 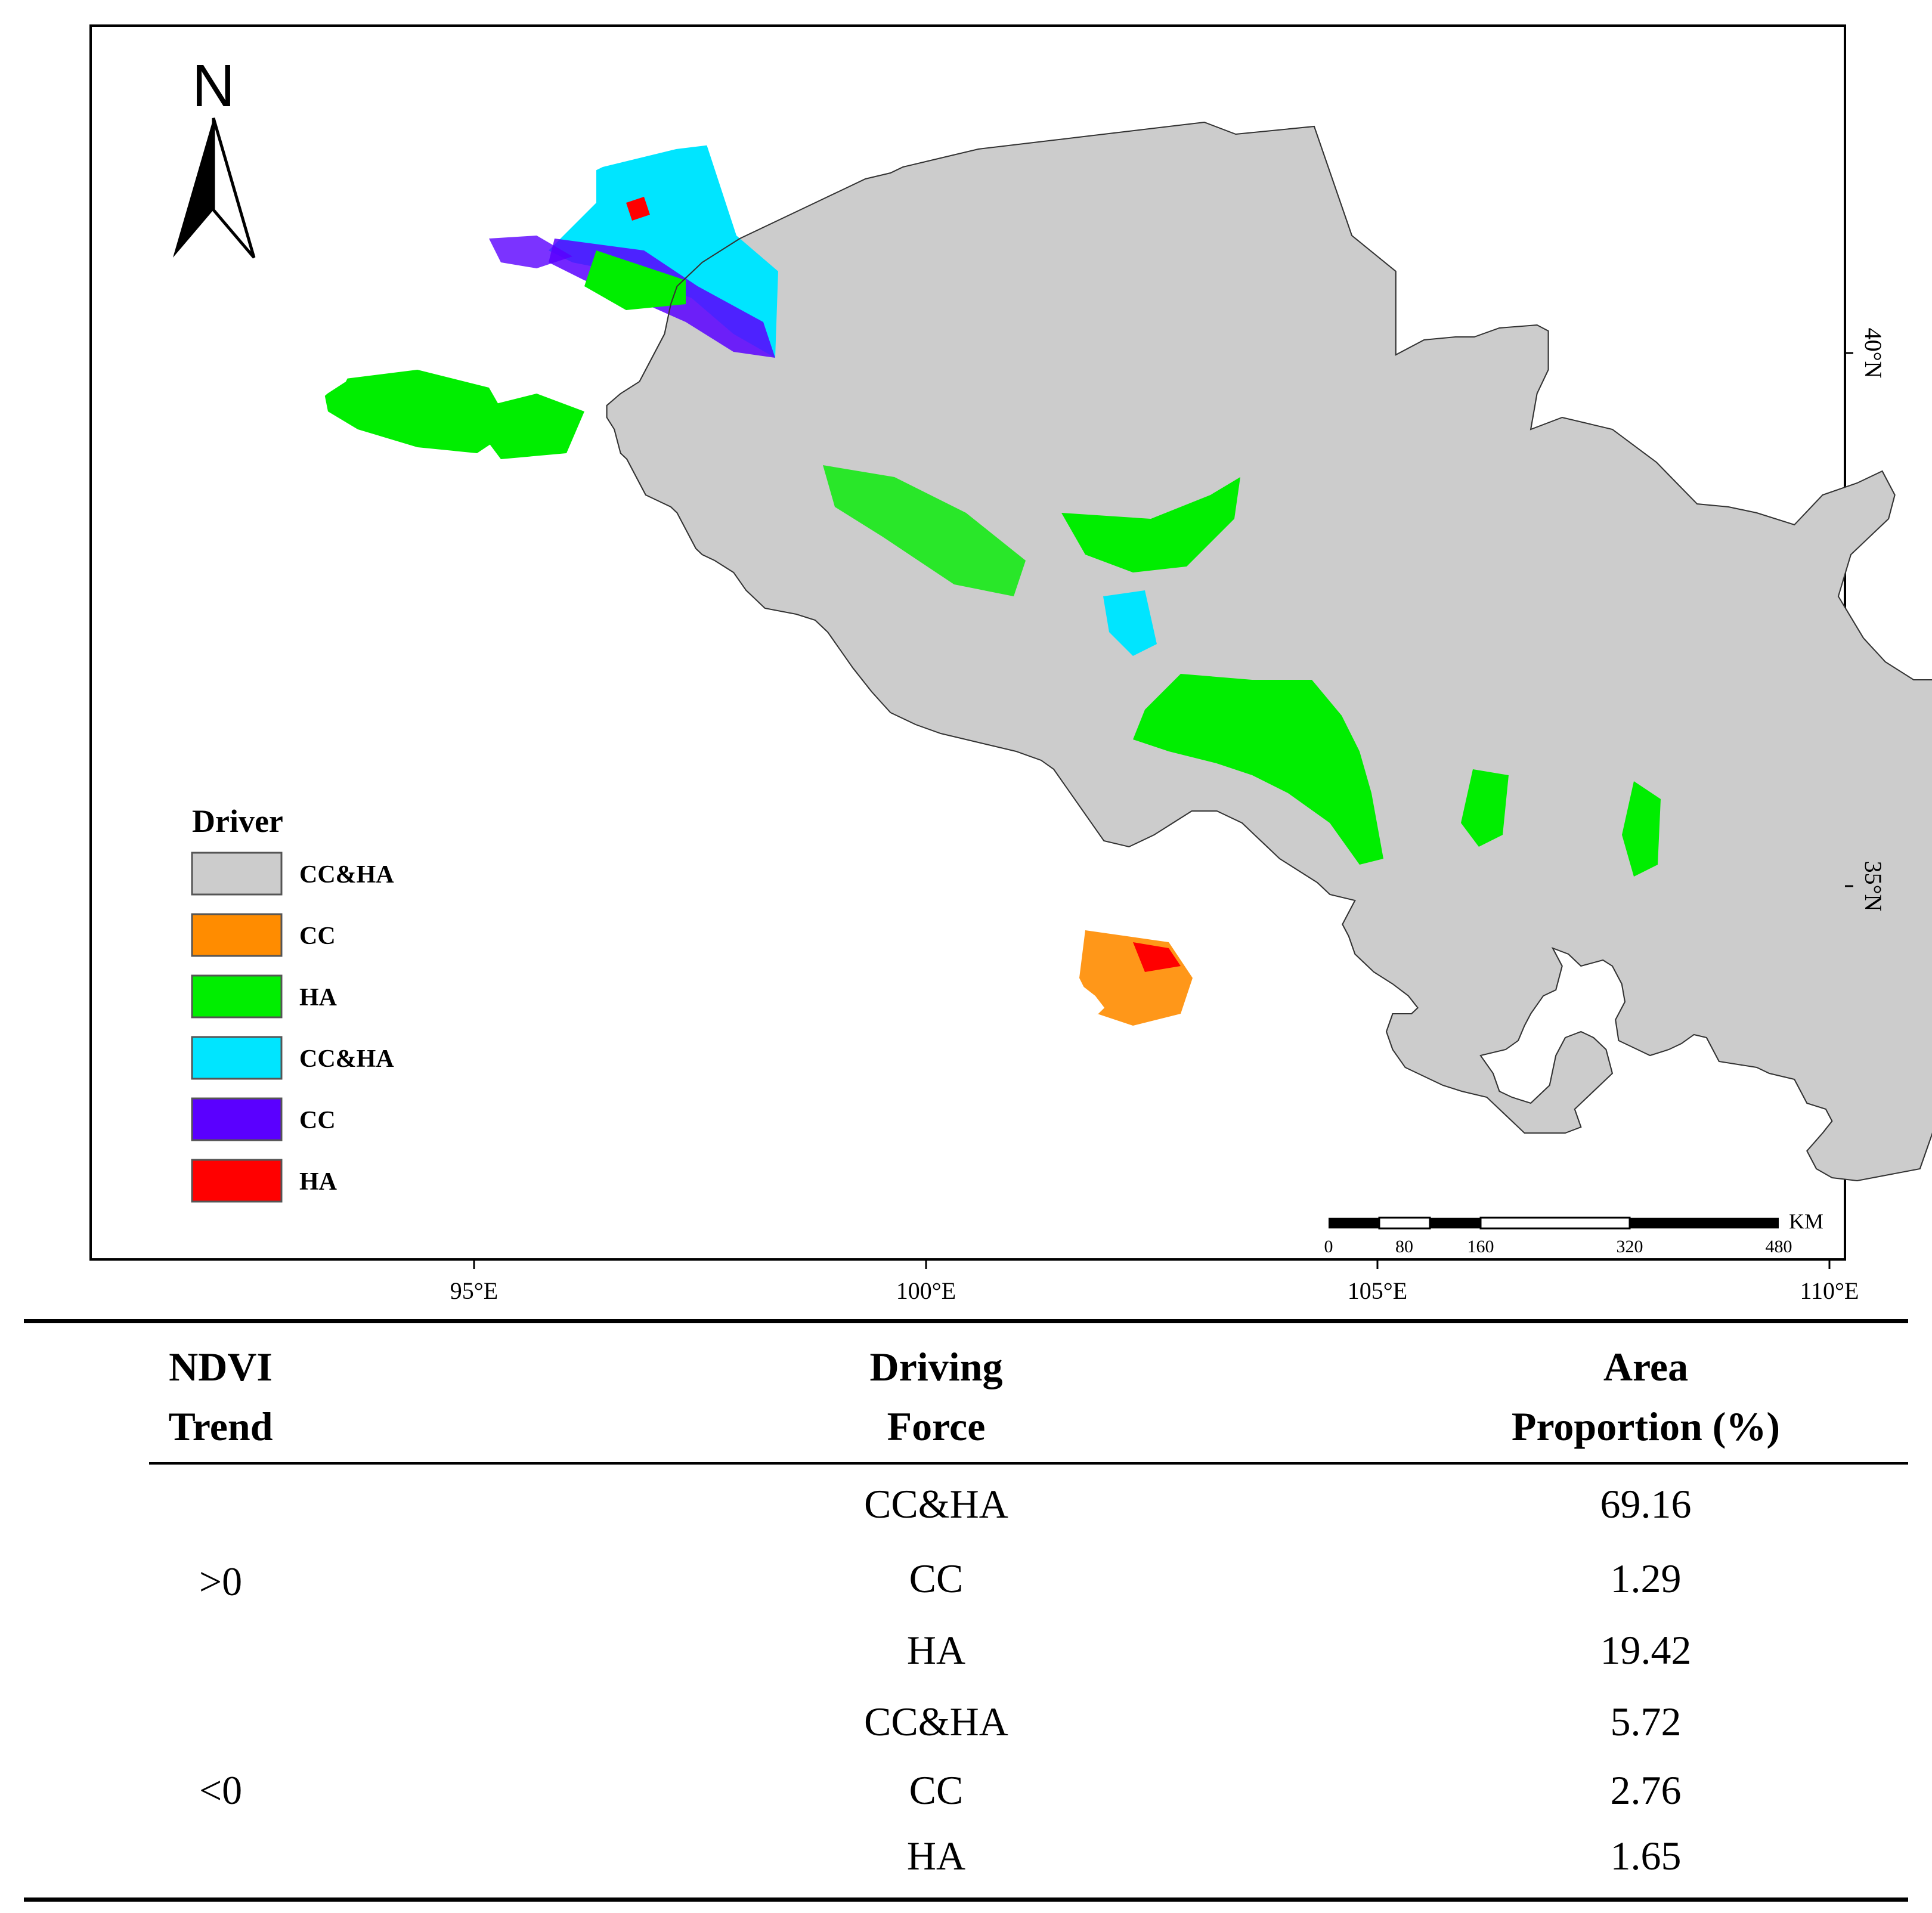 I want to click on patch-cc-neg-west, so click(x=530, y=252).